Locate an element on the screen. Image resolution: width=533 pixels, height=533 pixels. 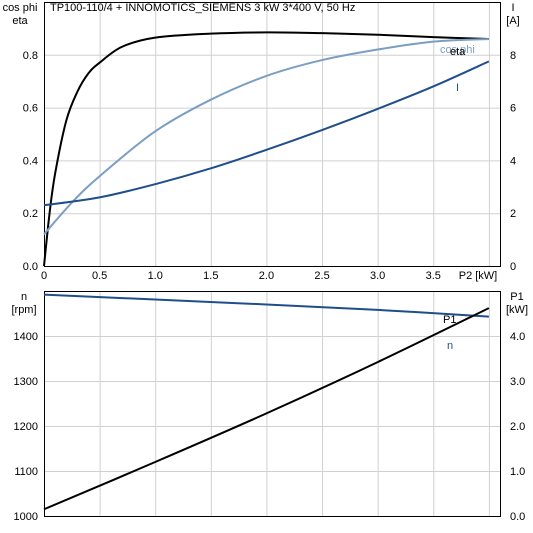
y-right-tick-label: 3.0 is located at coordinates (517, 382).